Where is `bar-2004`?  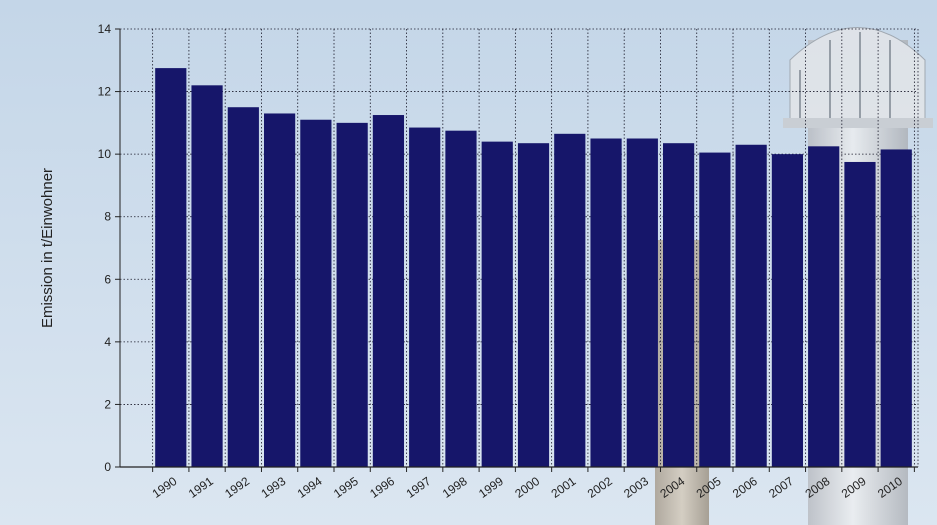 bar-2004 is located at coordinates (679, 305).